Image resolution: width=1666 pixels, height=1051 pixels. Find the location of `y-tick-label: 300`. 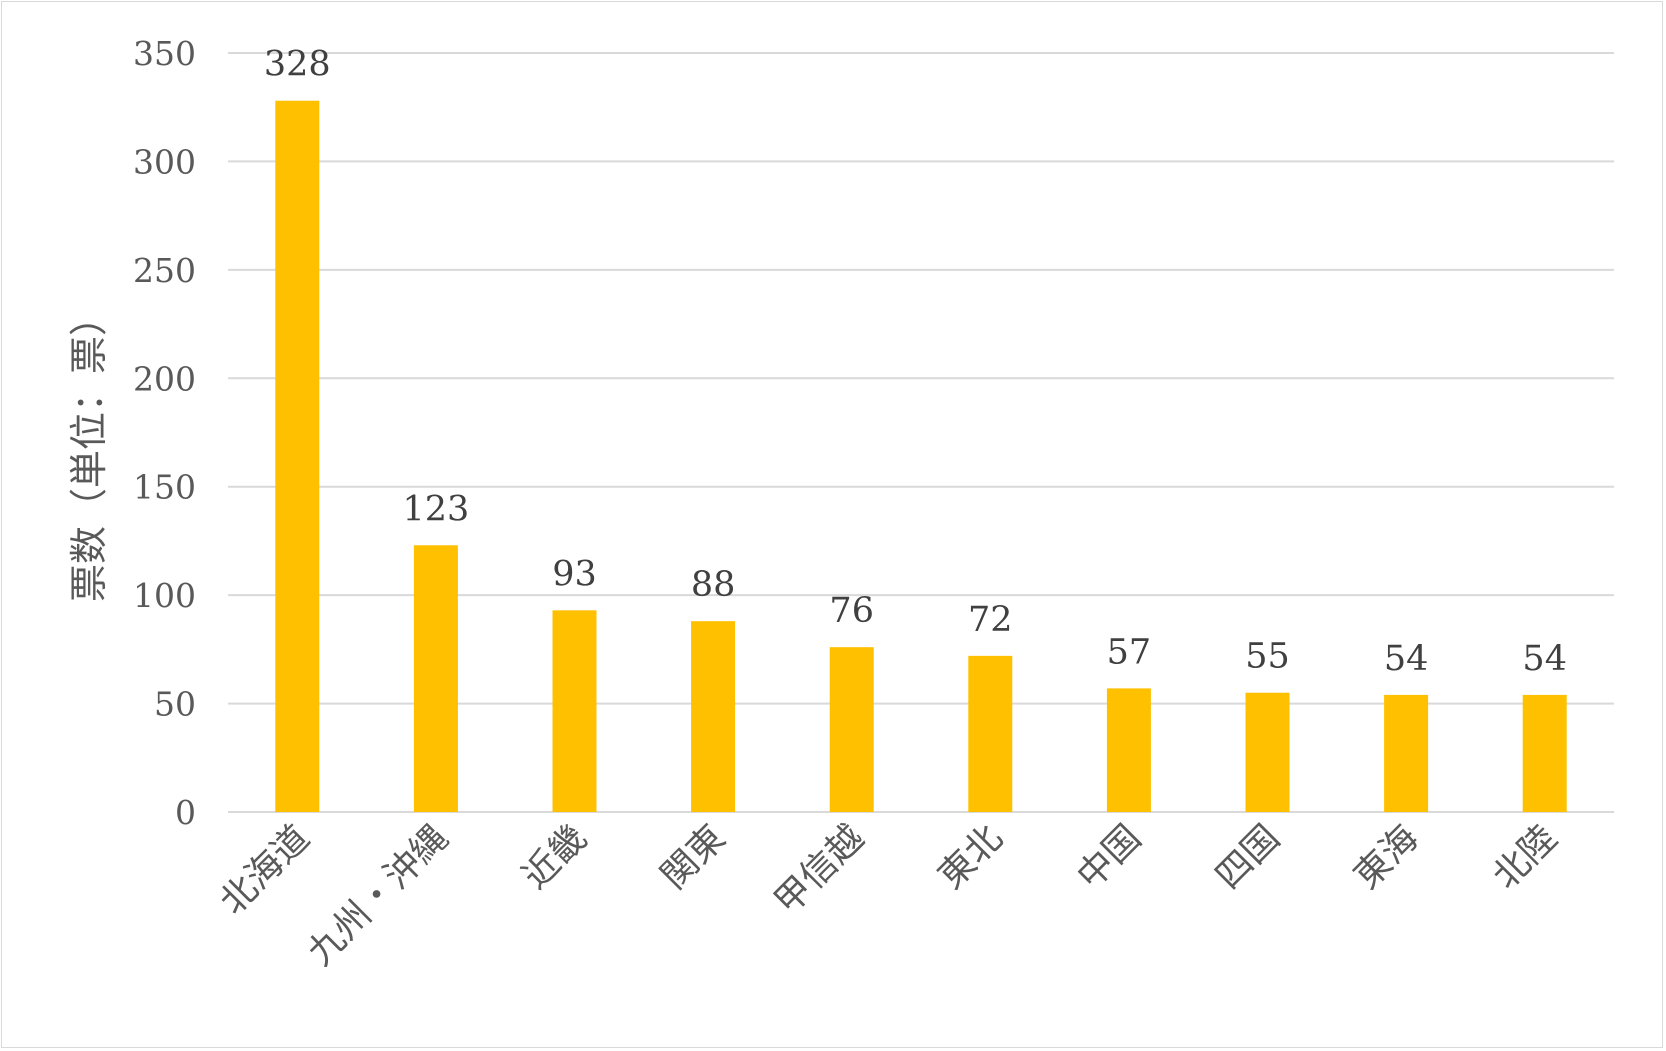

y-tick-label: 300 is located at coordinates (164, 161).